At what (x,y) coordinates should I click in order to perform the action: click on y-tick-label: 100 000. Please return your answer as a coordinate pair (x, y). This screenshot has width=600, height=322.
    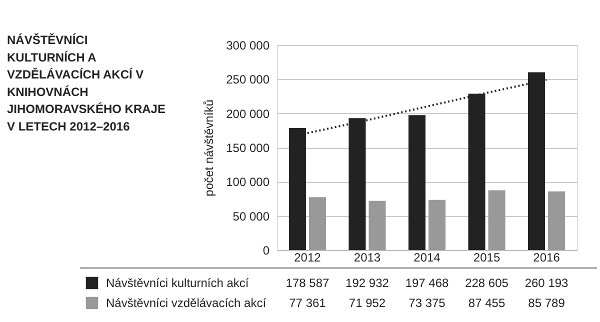
    Looking at the image, I should click on (248, 182).